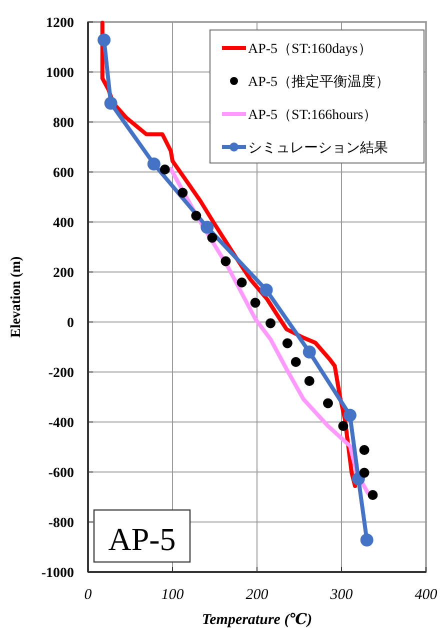 Image resolution: width=442 pixels, height=628 pixels. Describe the element at coordinates (70, 323) in the screenshot. I see `y-tick-label: 0` at that location.